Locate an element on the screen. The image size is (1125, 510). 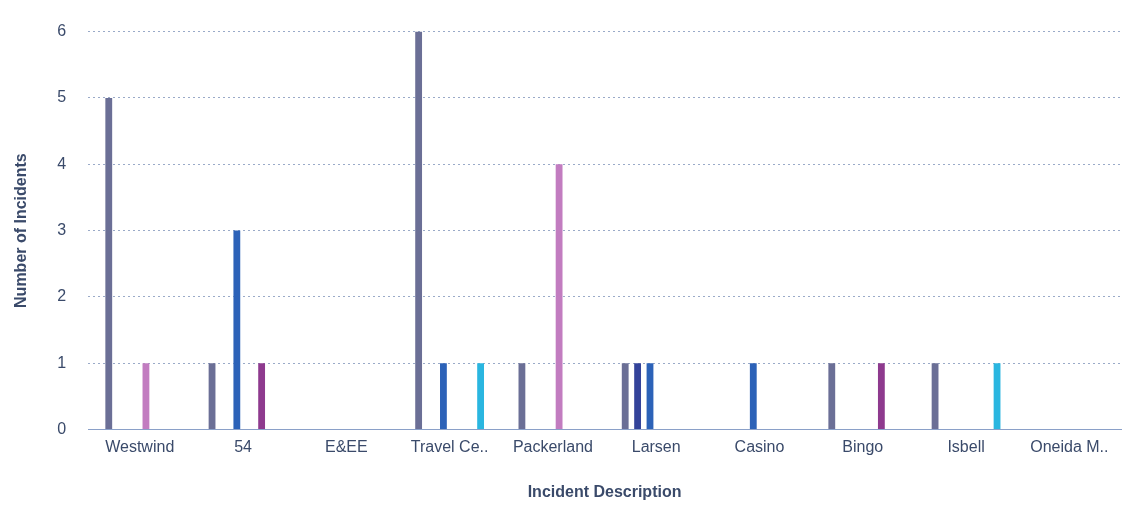
y-tick-label: 6 is located at coordinates (62, 31).